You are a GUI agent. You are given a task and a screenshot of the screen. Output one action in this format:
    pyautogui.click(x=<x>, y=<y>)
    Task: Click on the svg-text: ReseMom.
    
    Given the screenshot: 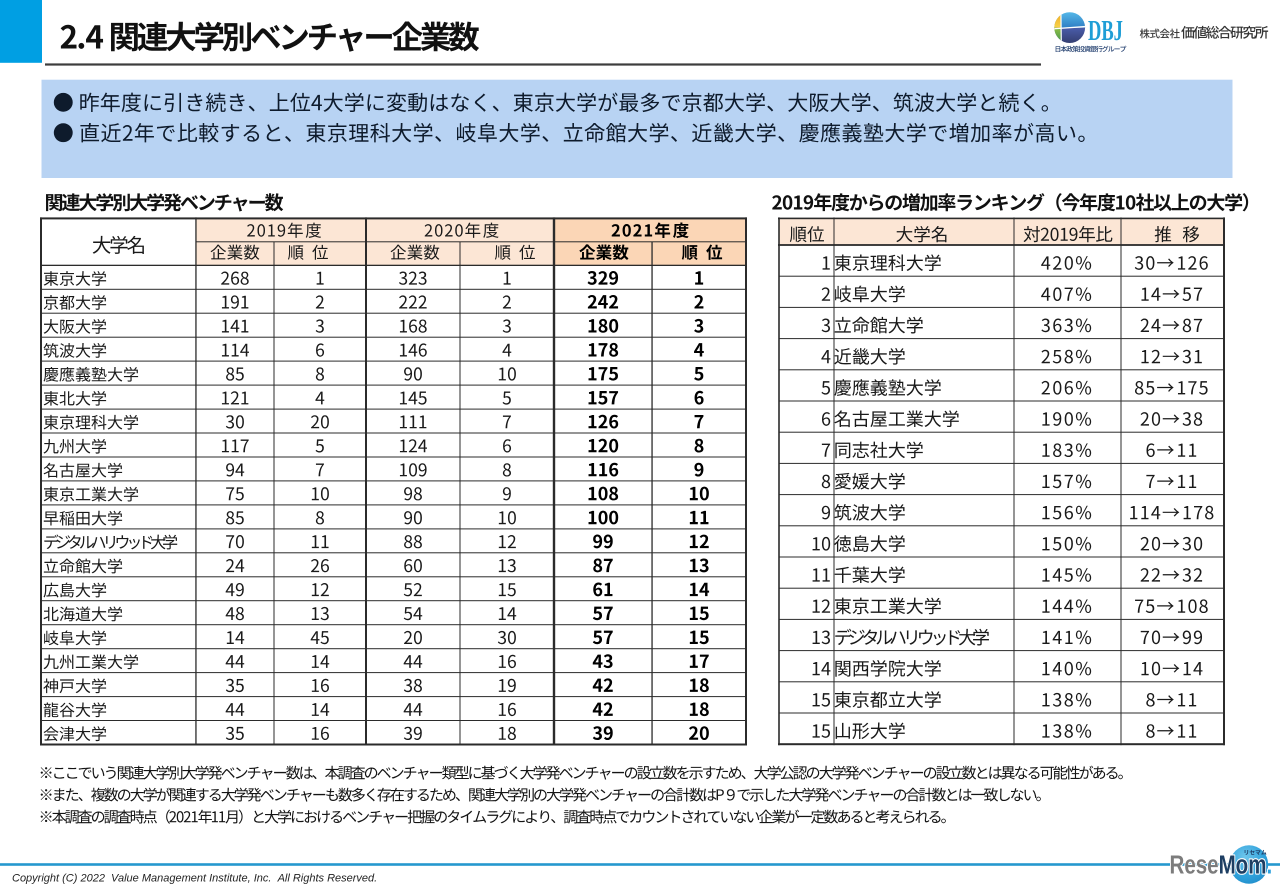 What is the action you would take?
    pyautogui.click(x=1221, y=864)
    